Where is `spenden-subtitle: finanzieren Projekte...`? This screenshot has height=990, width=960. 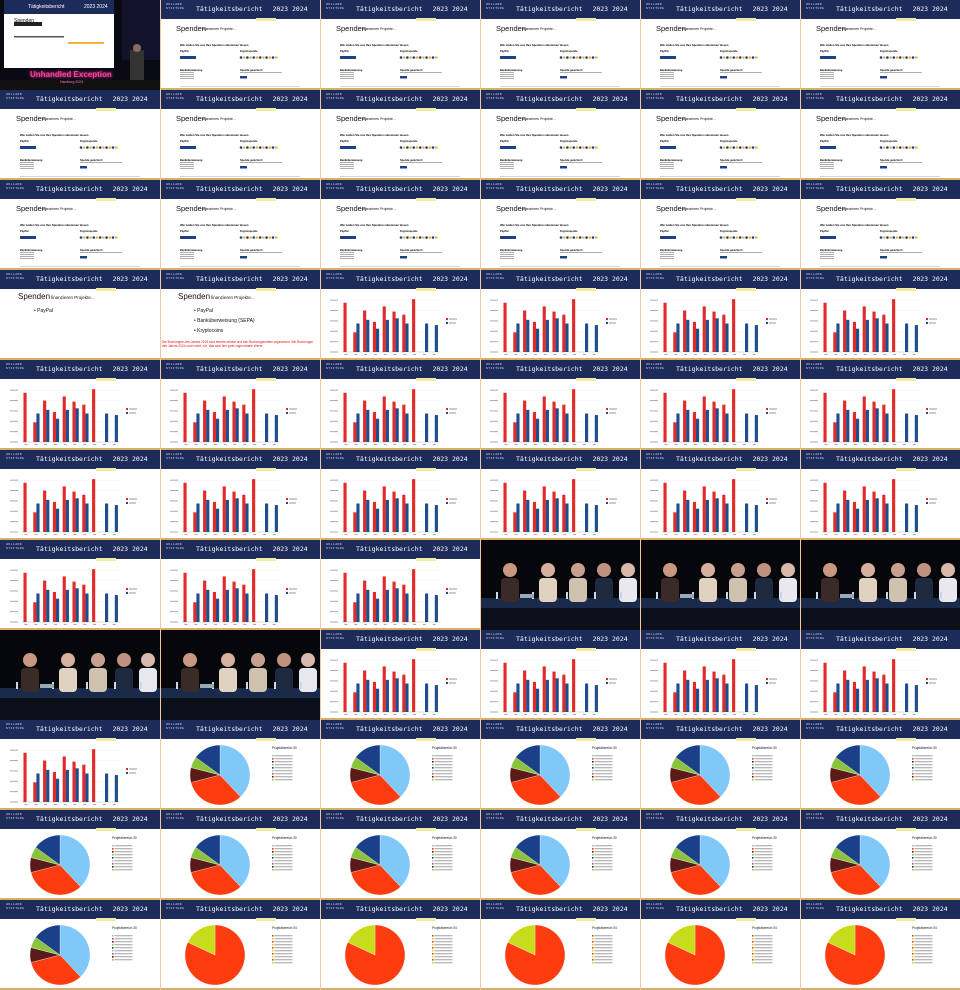
spenden-subtitle: finanzieren Projekte... is located at coordinates (219, 29).